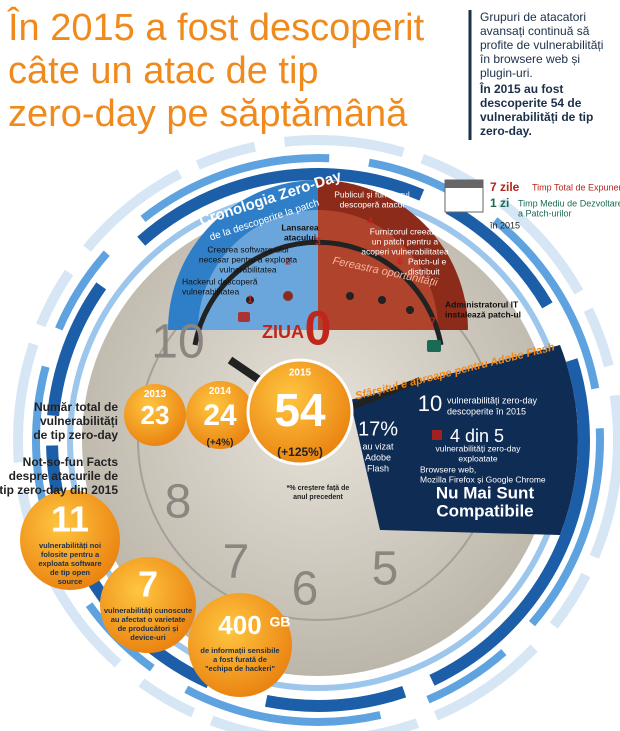  What do you see at coordinates (148, 584) in the screenshot?
I see `fact-count: 7` at bounding box center [148, 584].